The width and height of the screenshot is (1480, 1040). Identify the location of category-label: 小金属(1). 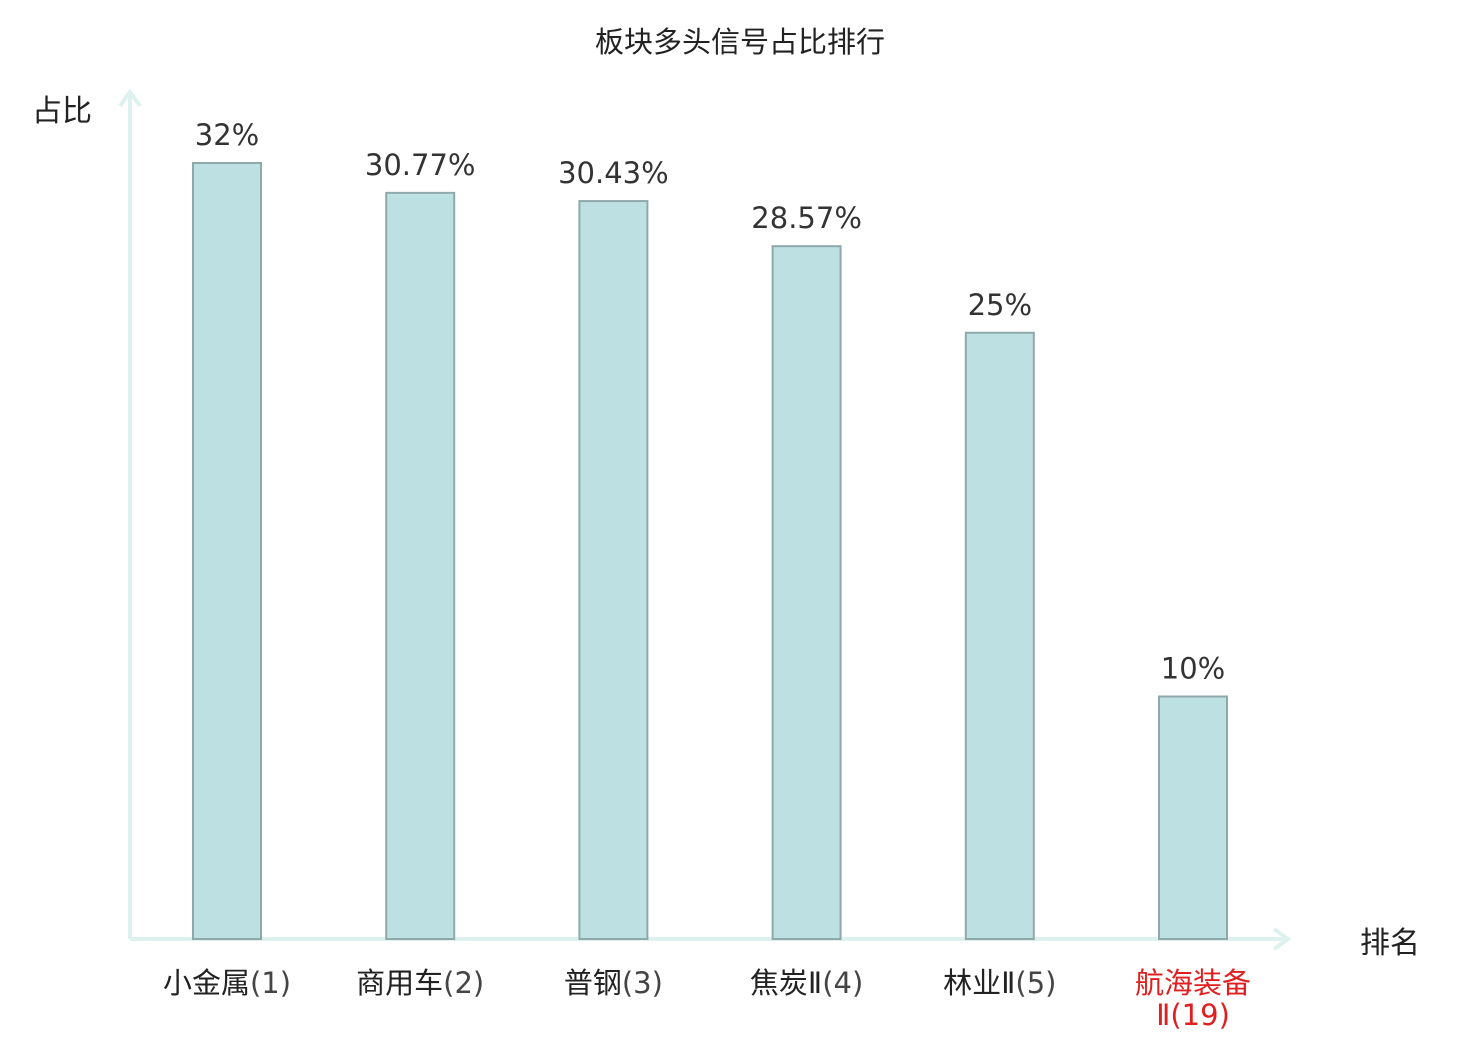
(227, 983).